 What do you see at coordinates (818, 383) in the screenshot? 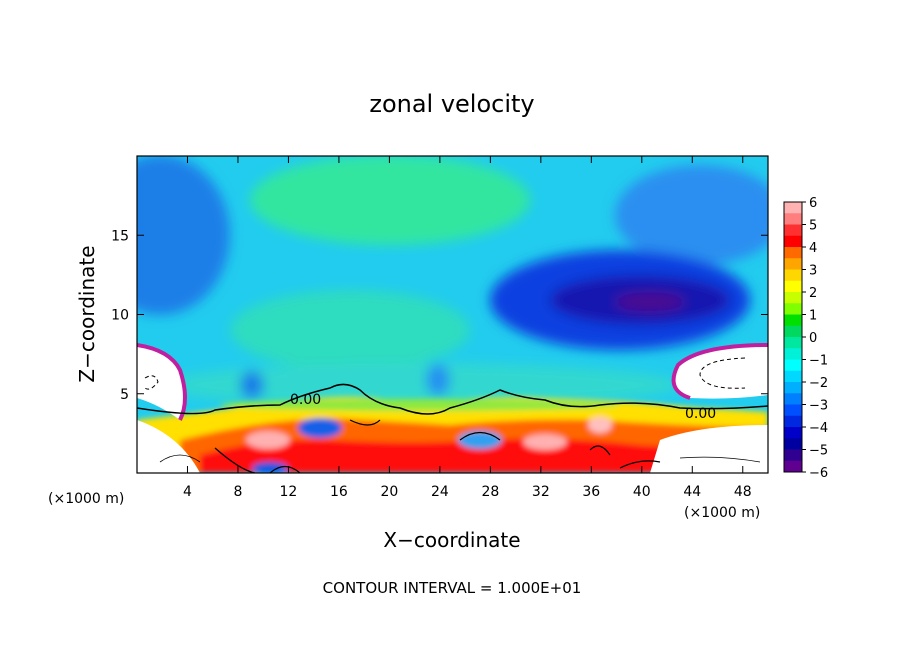
I see `colorbar-tick-label: −2` at bounding box center [818, 383].